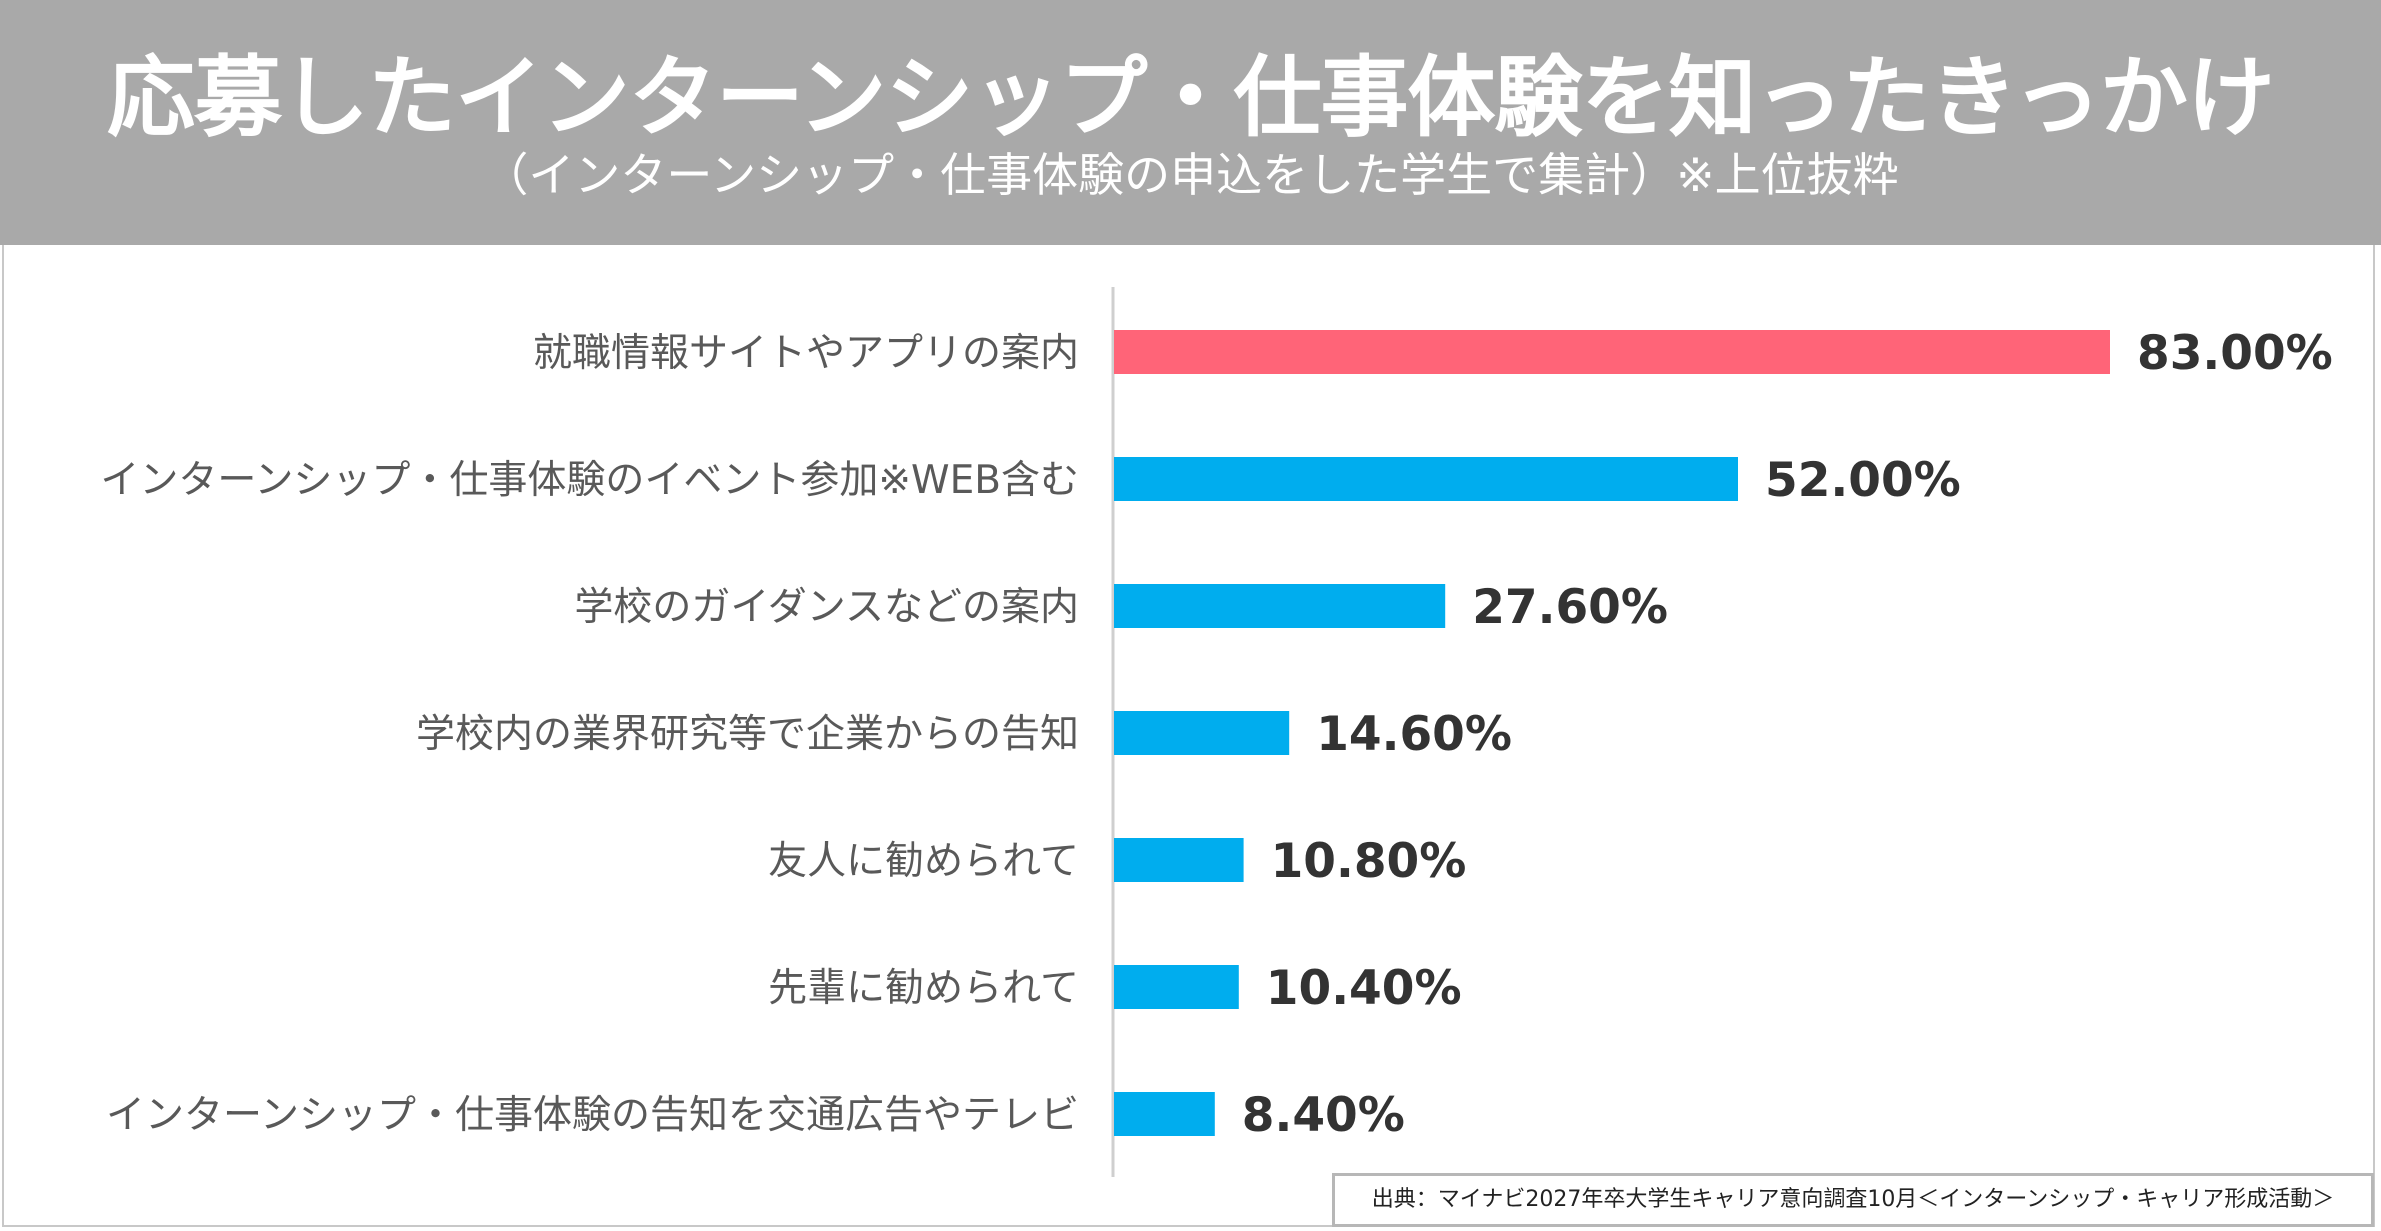 This screenshot has height=1231, width=2381. I want to click on data-label: 27.60%, so click(1570, 607).